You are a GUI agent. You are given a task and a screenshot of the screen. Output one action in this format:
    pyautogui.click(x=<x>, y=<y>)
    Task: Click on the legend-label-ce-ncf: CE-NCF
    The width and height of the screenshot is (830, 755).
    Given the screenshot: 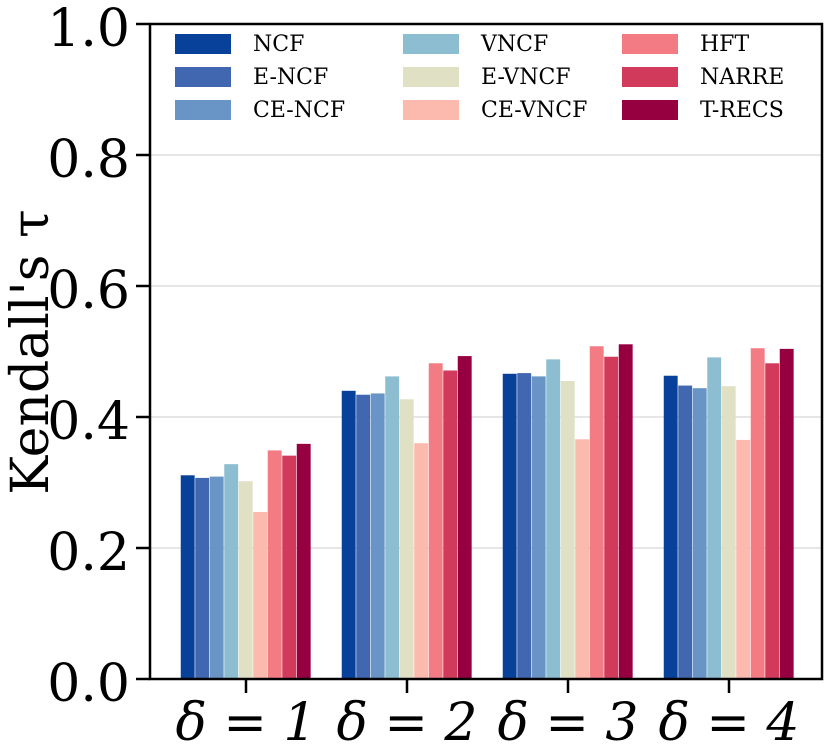 What is the action you would take?
    pyautogui.click(x=299, y=110)
    